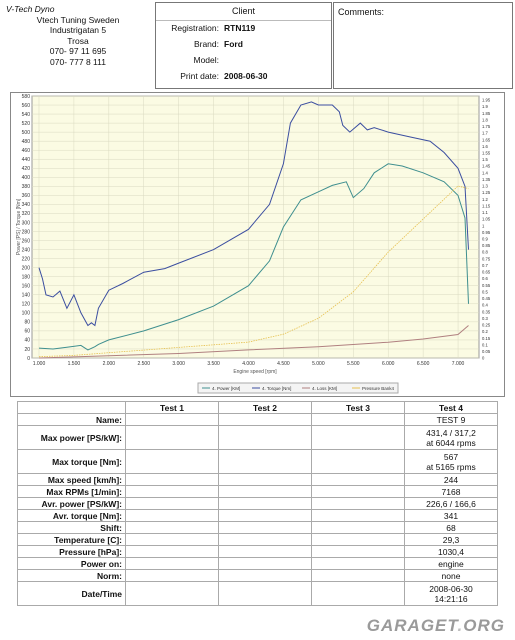 Image resolution: width=515 pixels, height=640 pixels. I want to click on y2-tick-label: 0.9, so click(485, 239).